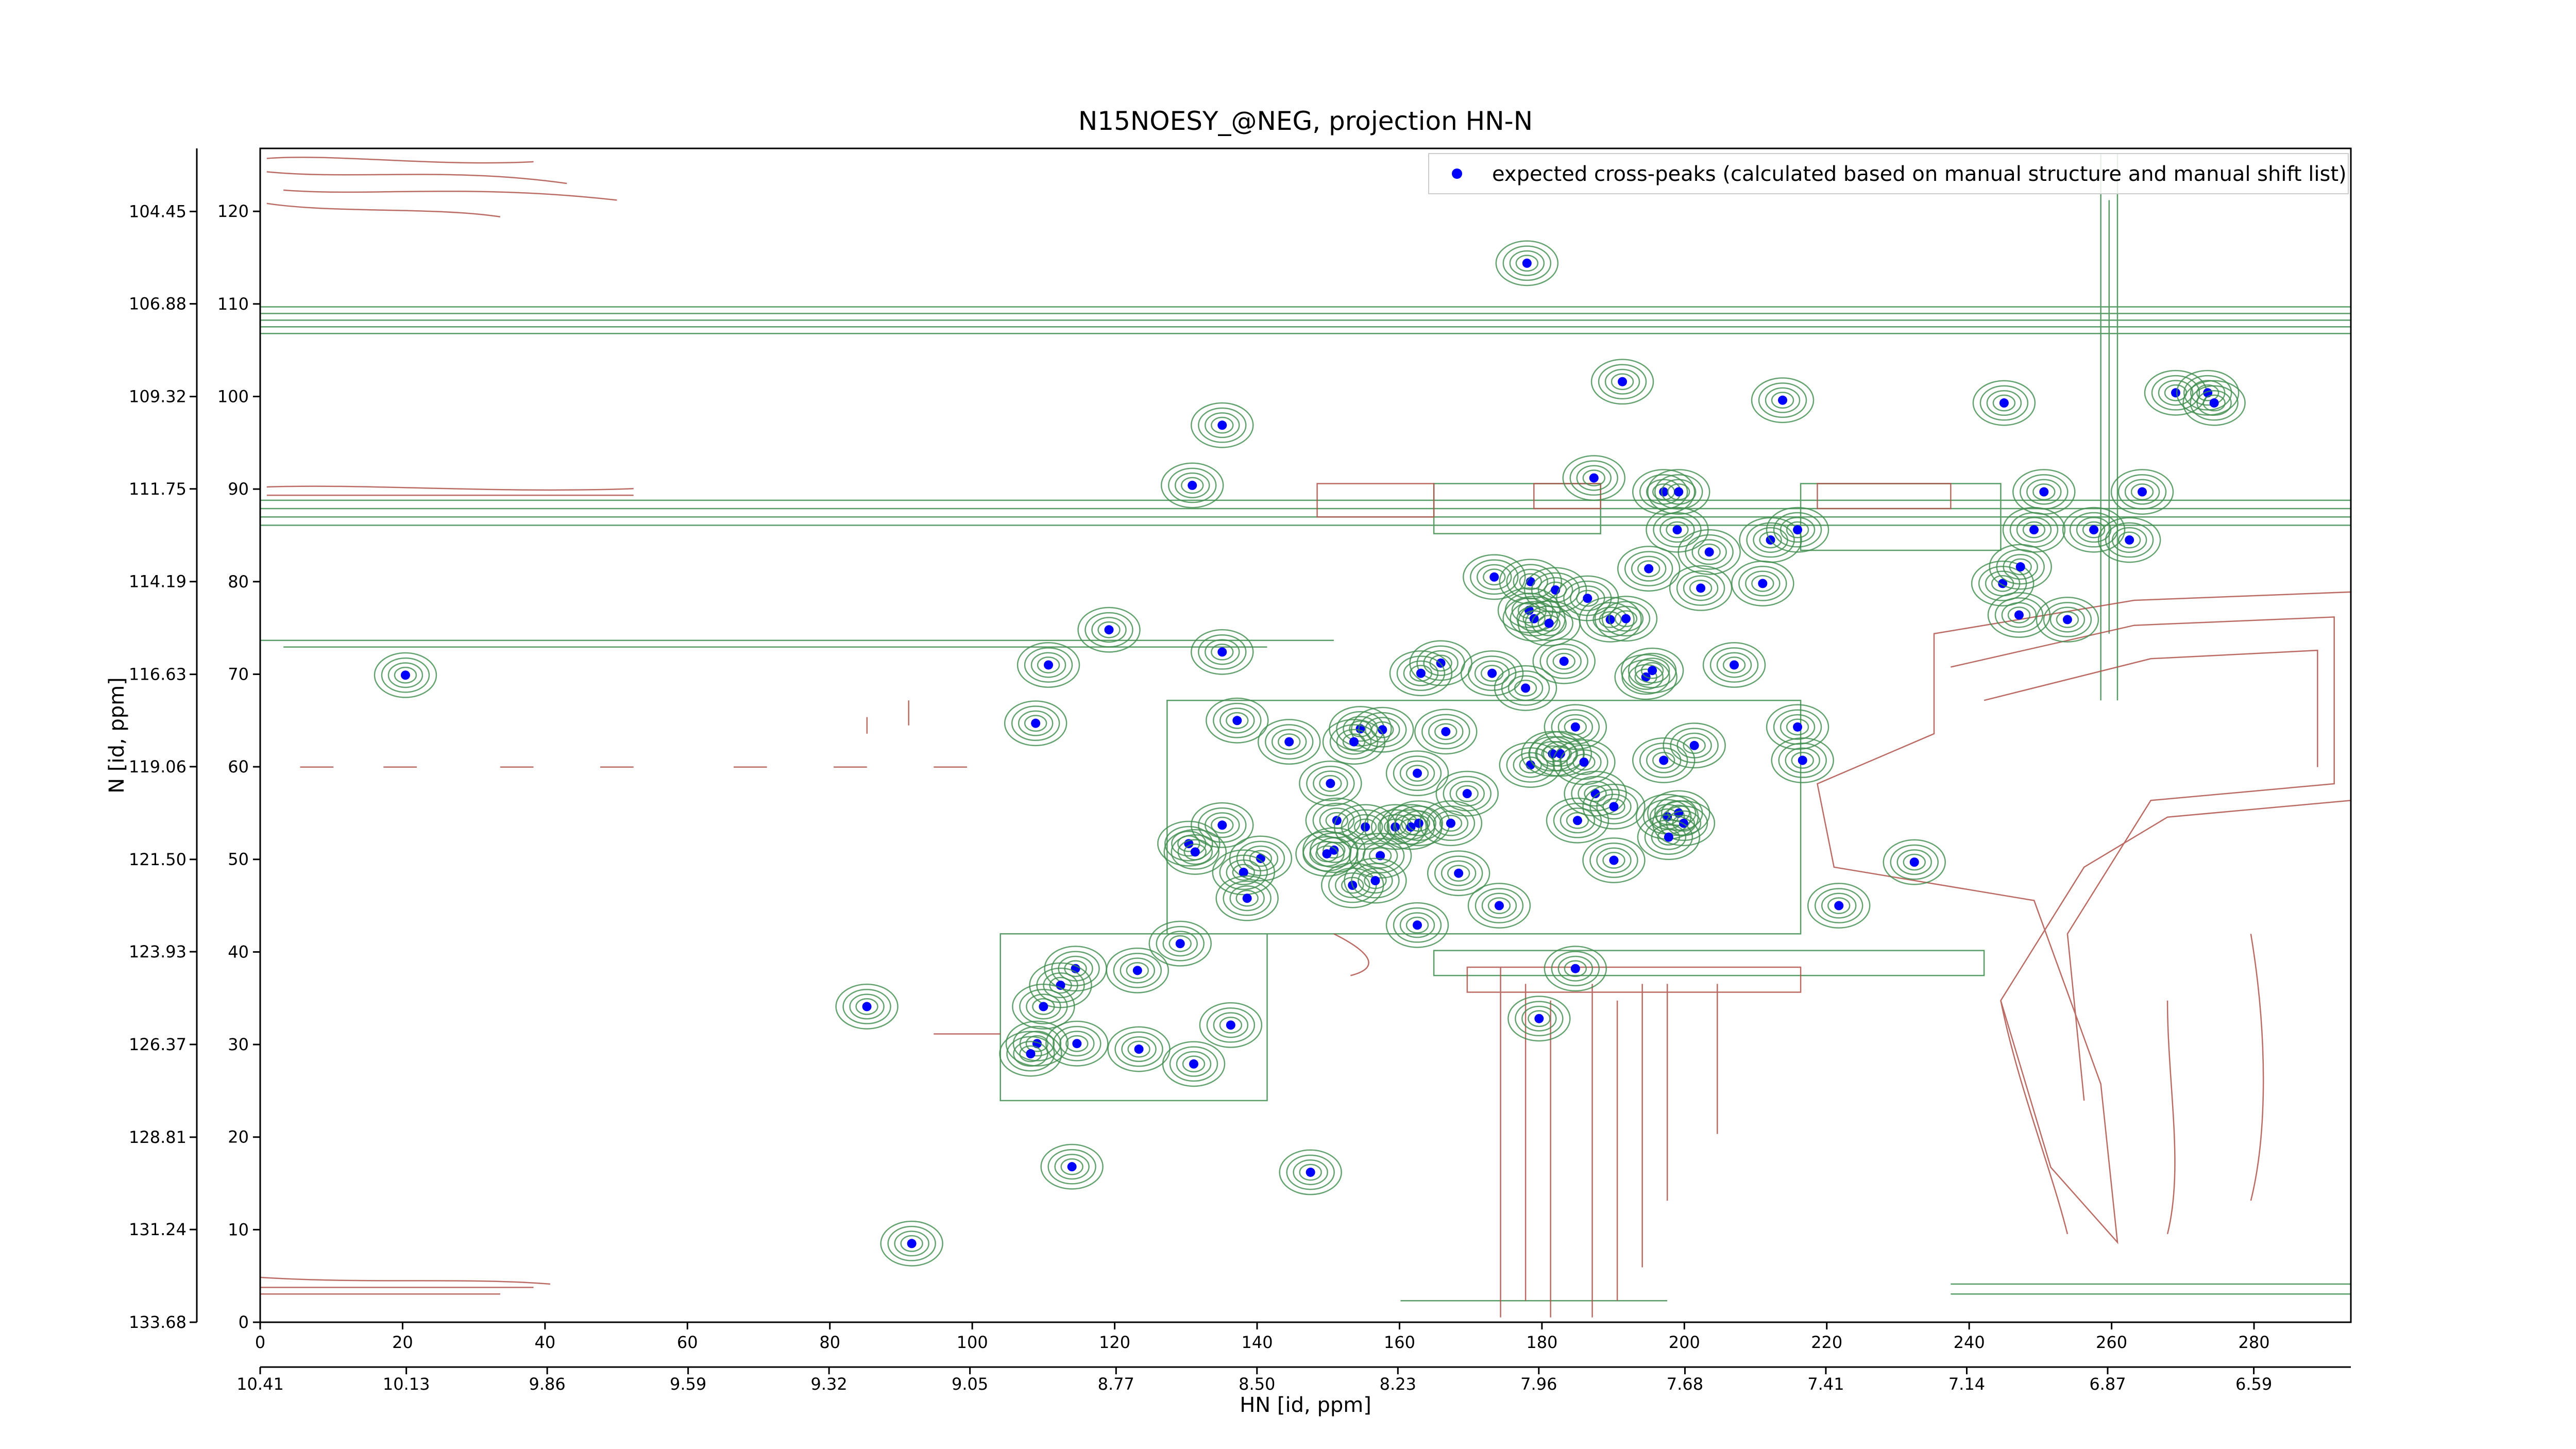  Describe the element at coordinates (244, 1322) in the screenshot. I see `y-tick-label: 0` at that location.